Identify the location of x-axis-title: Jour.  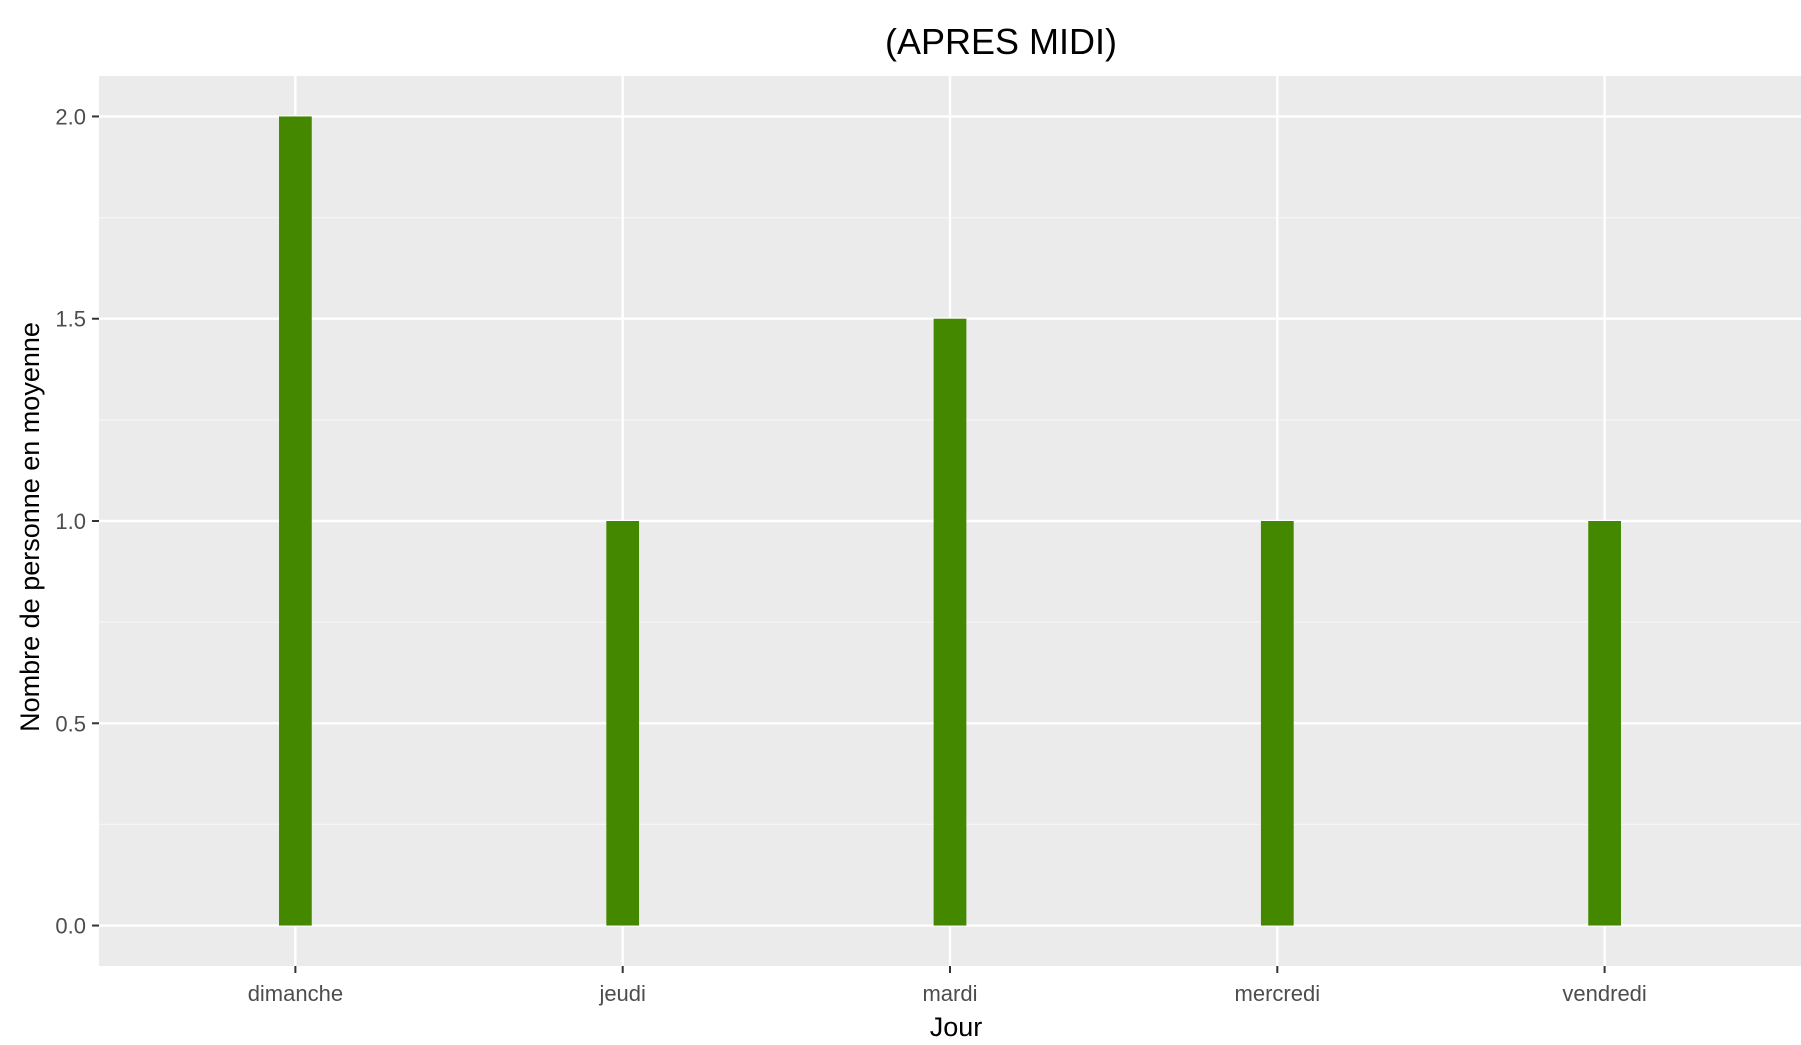
(956, 1027).